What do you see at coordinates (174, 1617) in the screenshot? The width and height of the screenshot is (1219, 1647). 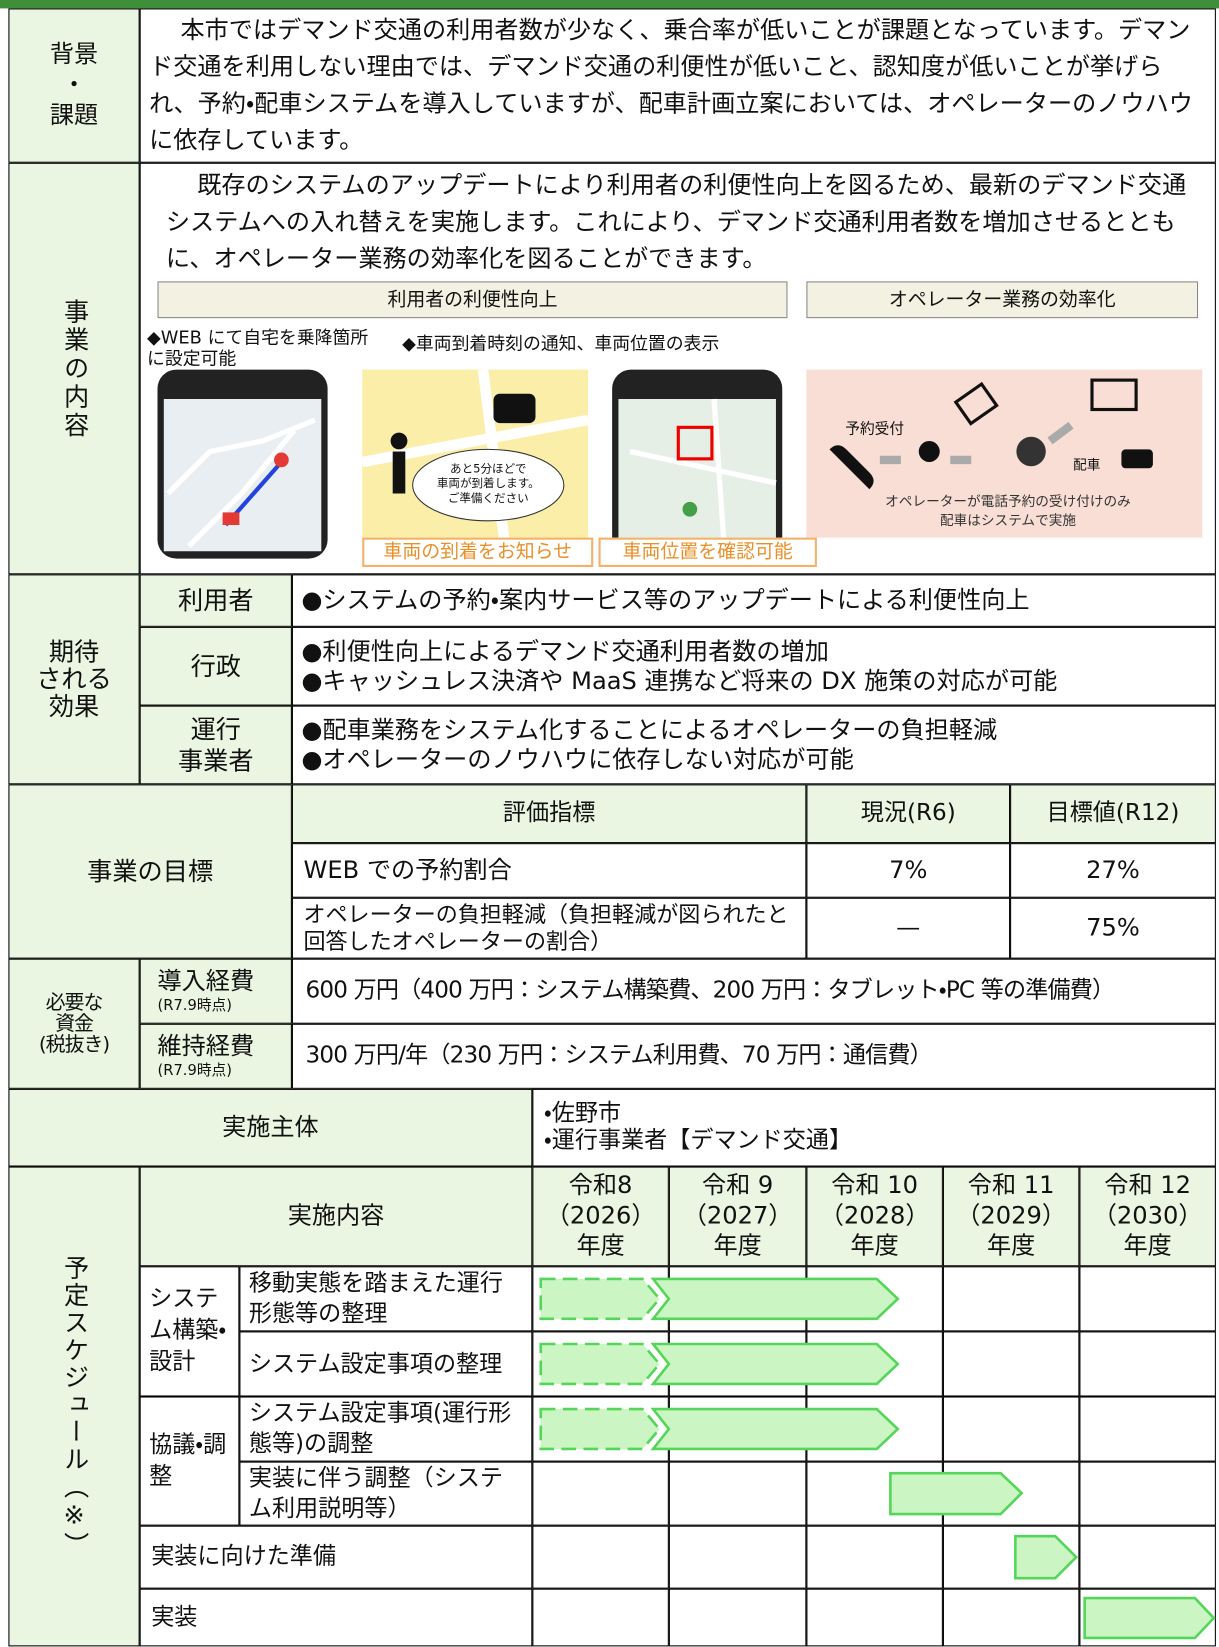 I see `item-text: 実装` at bounding box center [174, 1617].